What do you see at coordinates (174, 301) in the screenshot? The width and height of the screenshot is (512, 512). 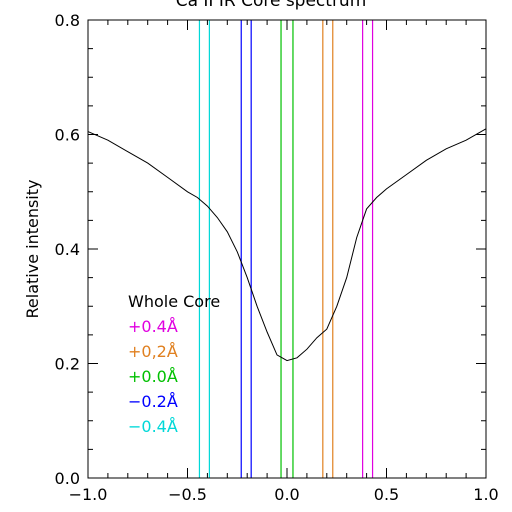 I see `legend-entry: Whole Core` at bounding box center [174, 301].